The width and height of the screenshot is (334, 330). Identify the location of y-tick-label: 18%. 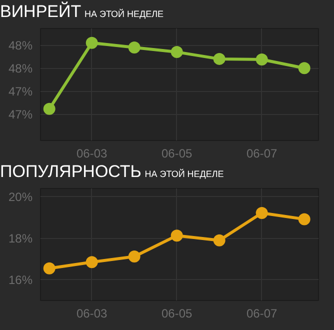
(20, 238).